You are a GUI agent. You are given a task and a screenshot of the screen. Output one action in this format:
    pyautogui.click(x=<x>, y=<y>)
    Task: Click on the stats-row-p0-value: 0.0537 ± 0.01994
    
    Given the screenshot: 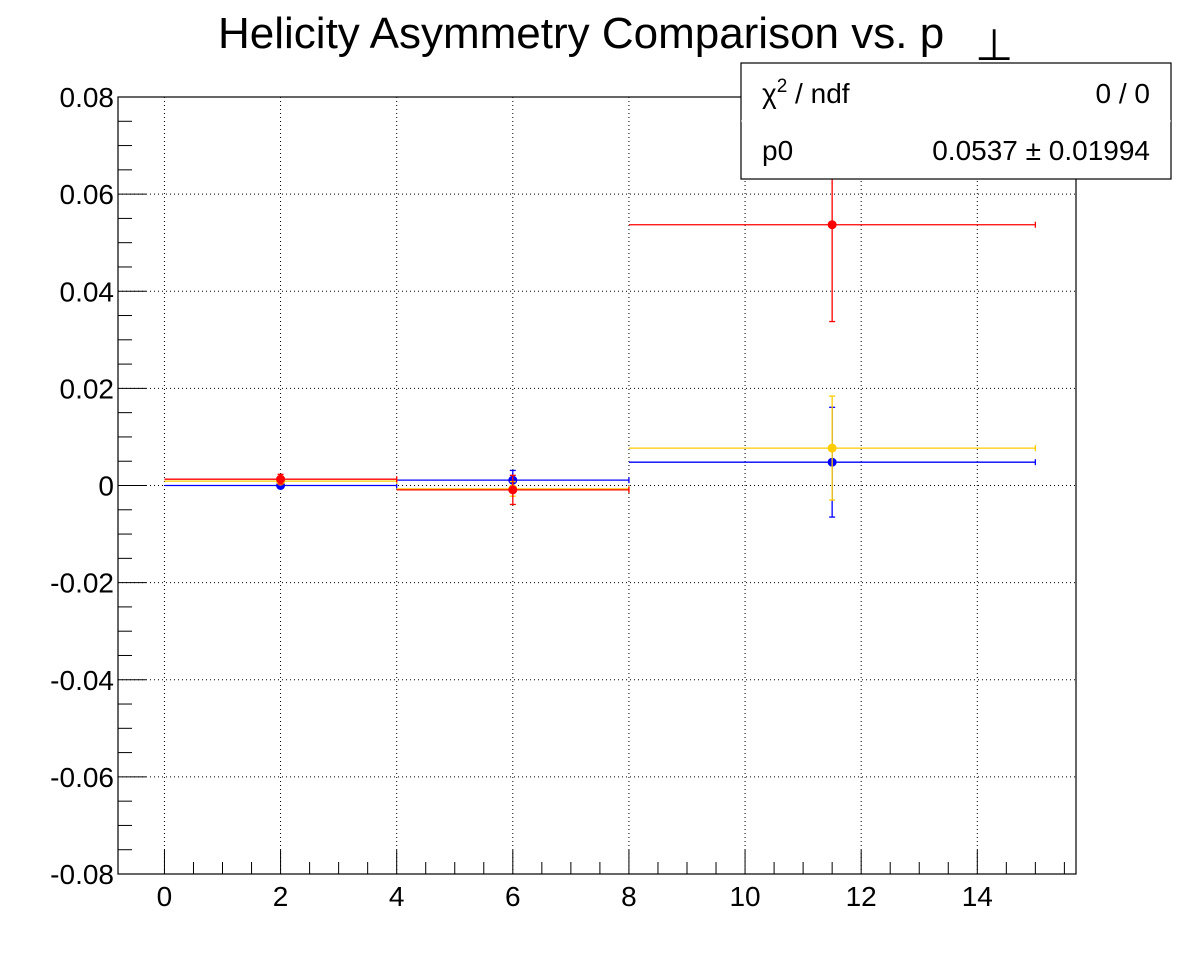 What is the action you would take?
    pyautogui.click(x=1041, y=150)
    